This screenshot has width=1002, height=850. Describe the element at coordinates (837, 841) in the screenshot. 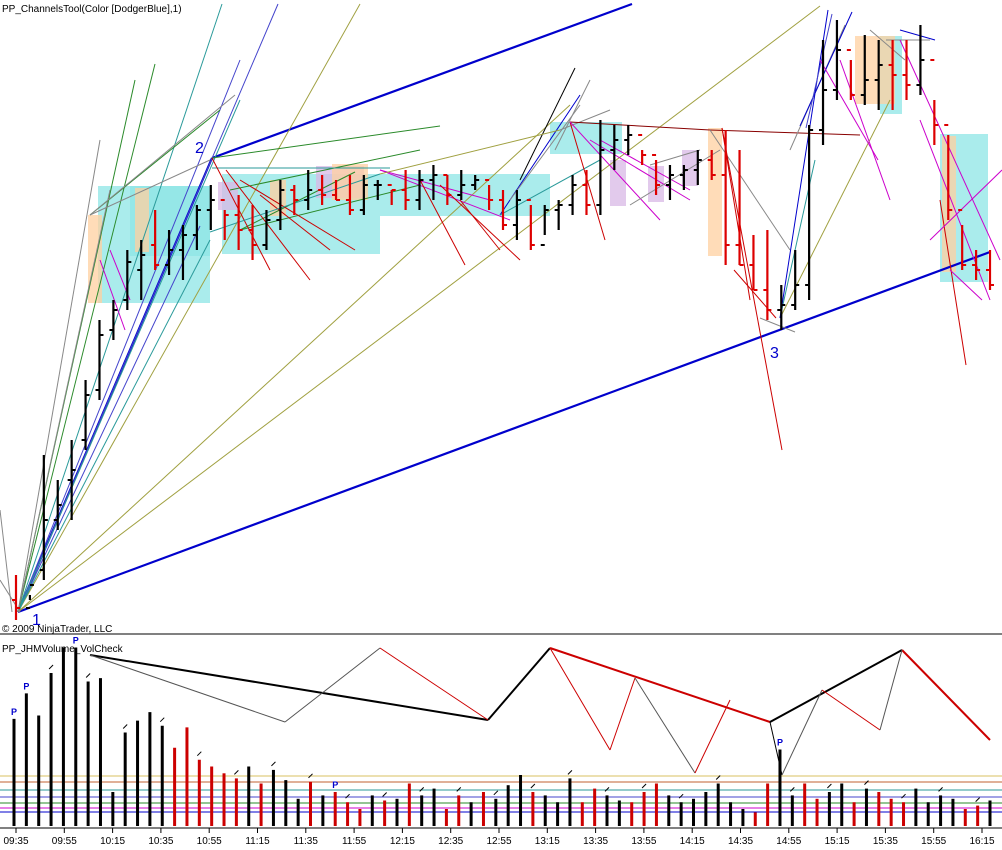

I see `time-tick-label: 15:15` at that location.